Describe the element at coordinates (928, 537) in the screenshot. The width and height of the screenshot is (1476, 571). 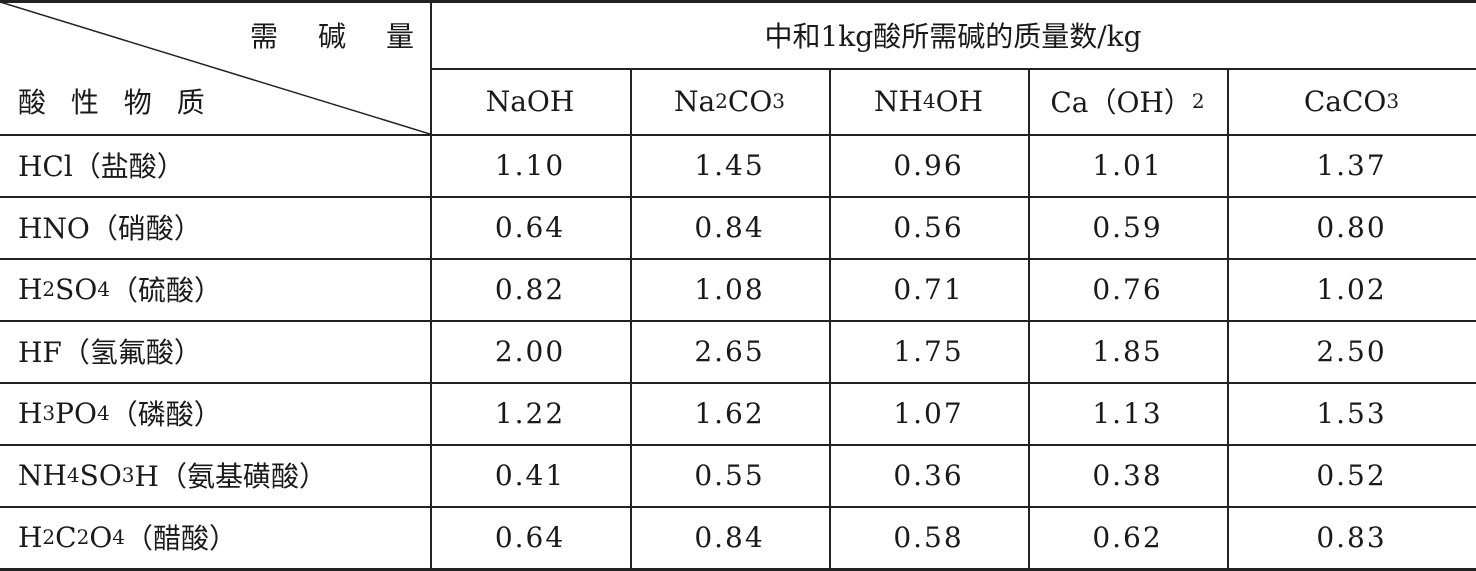
I see `table-cell: 0.58` at that location.